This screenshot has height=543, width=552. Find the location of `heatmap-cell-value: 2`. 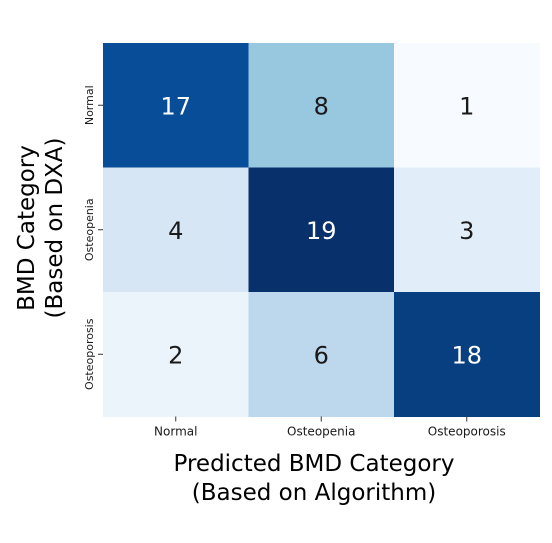

heatmap-cell-value: 2 is located at coordinates (175, 355).